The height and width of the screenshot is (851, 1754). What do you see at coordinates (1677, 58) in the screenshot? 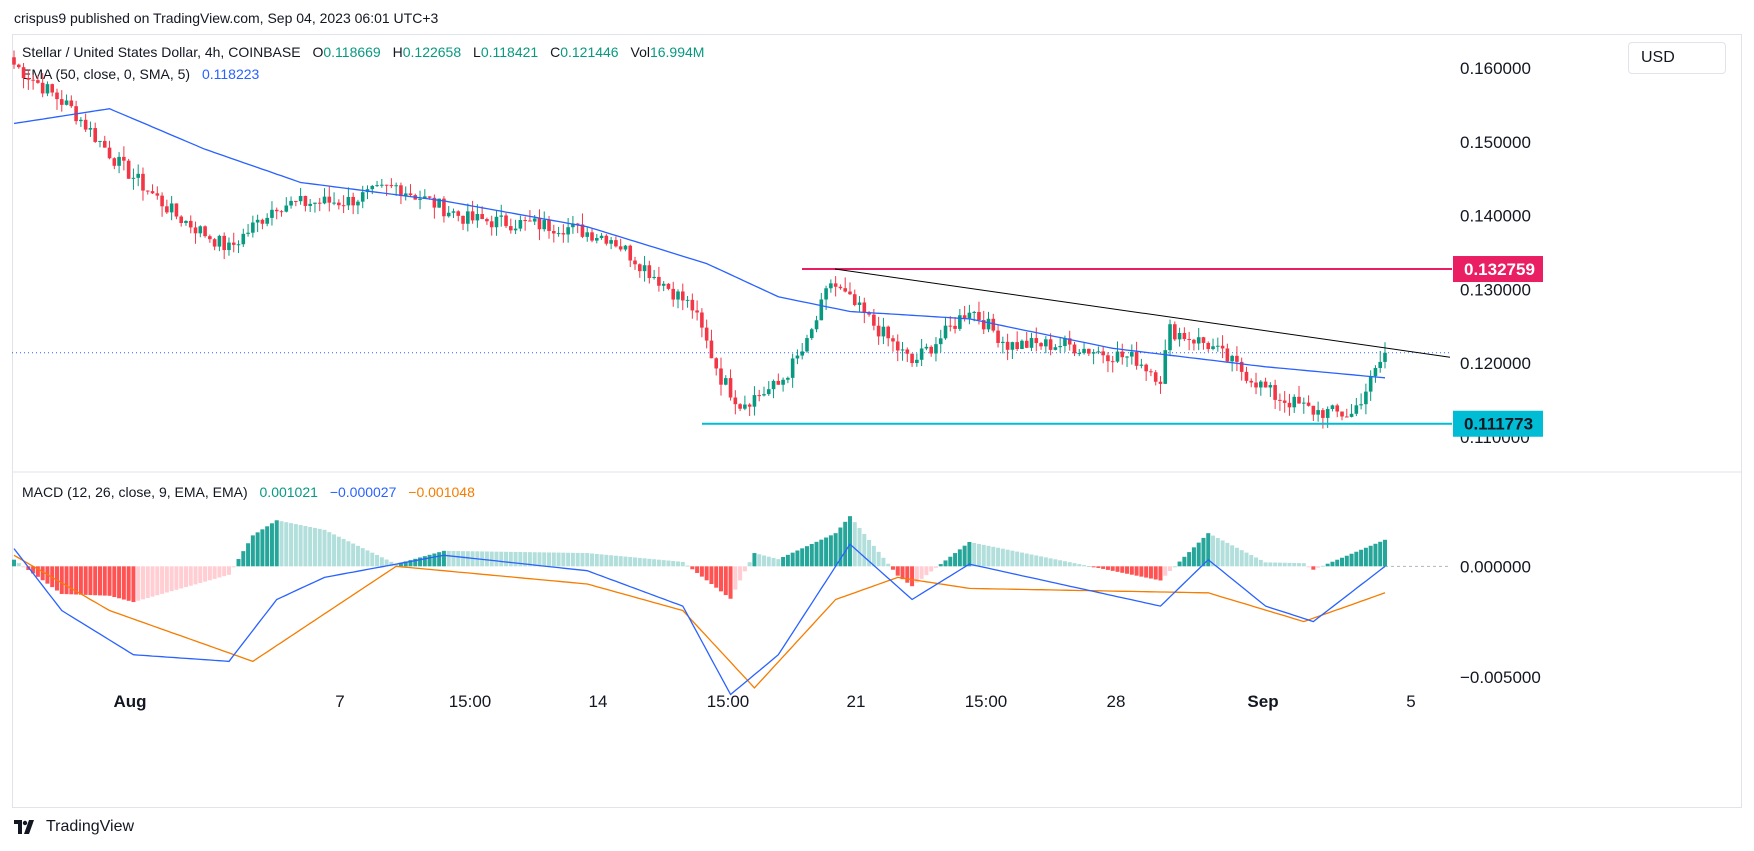
I see `currency-selector: USD` at bounding box center [1677, 58].